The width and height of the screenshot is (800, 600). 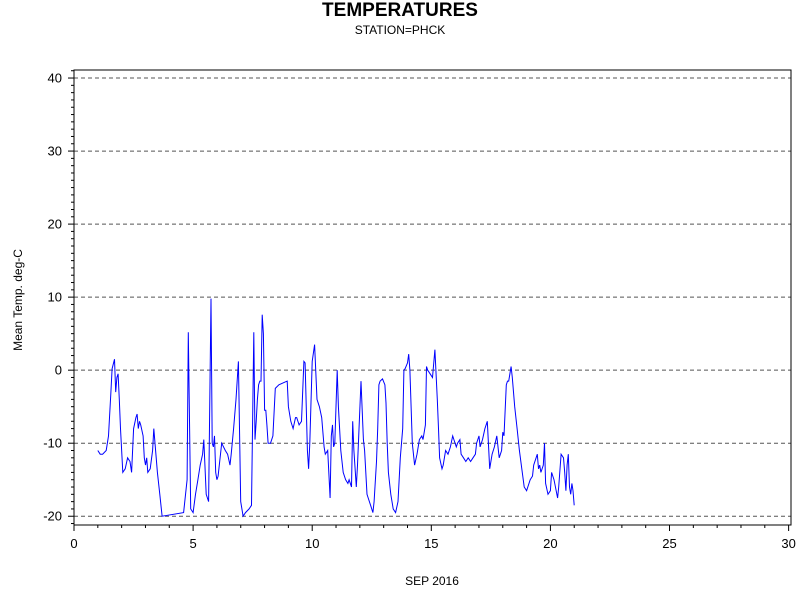 What do you see at coordinates (18, 300) in the screenshot?
I see `y-axis-label: Mean Temp. deg-C` at bounding box center [18, 300].